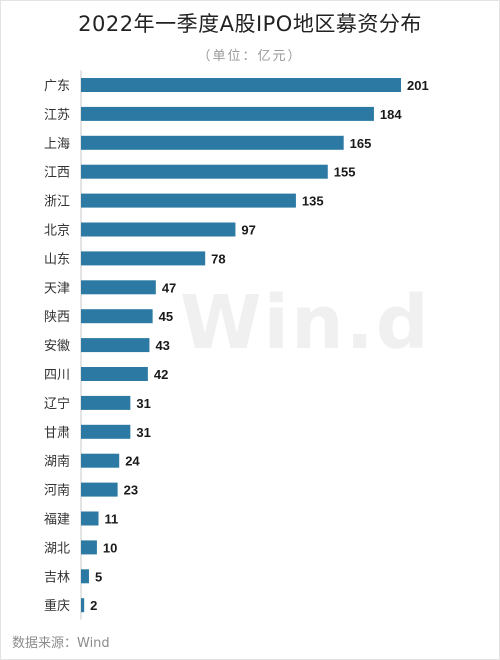 The width and height of the screenshot is (500, 660). I want to click on category-label: 浙江, so click(57, 202).